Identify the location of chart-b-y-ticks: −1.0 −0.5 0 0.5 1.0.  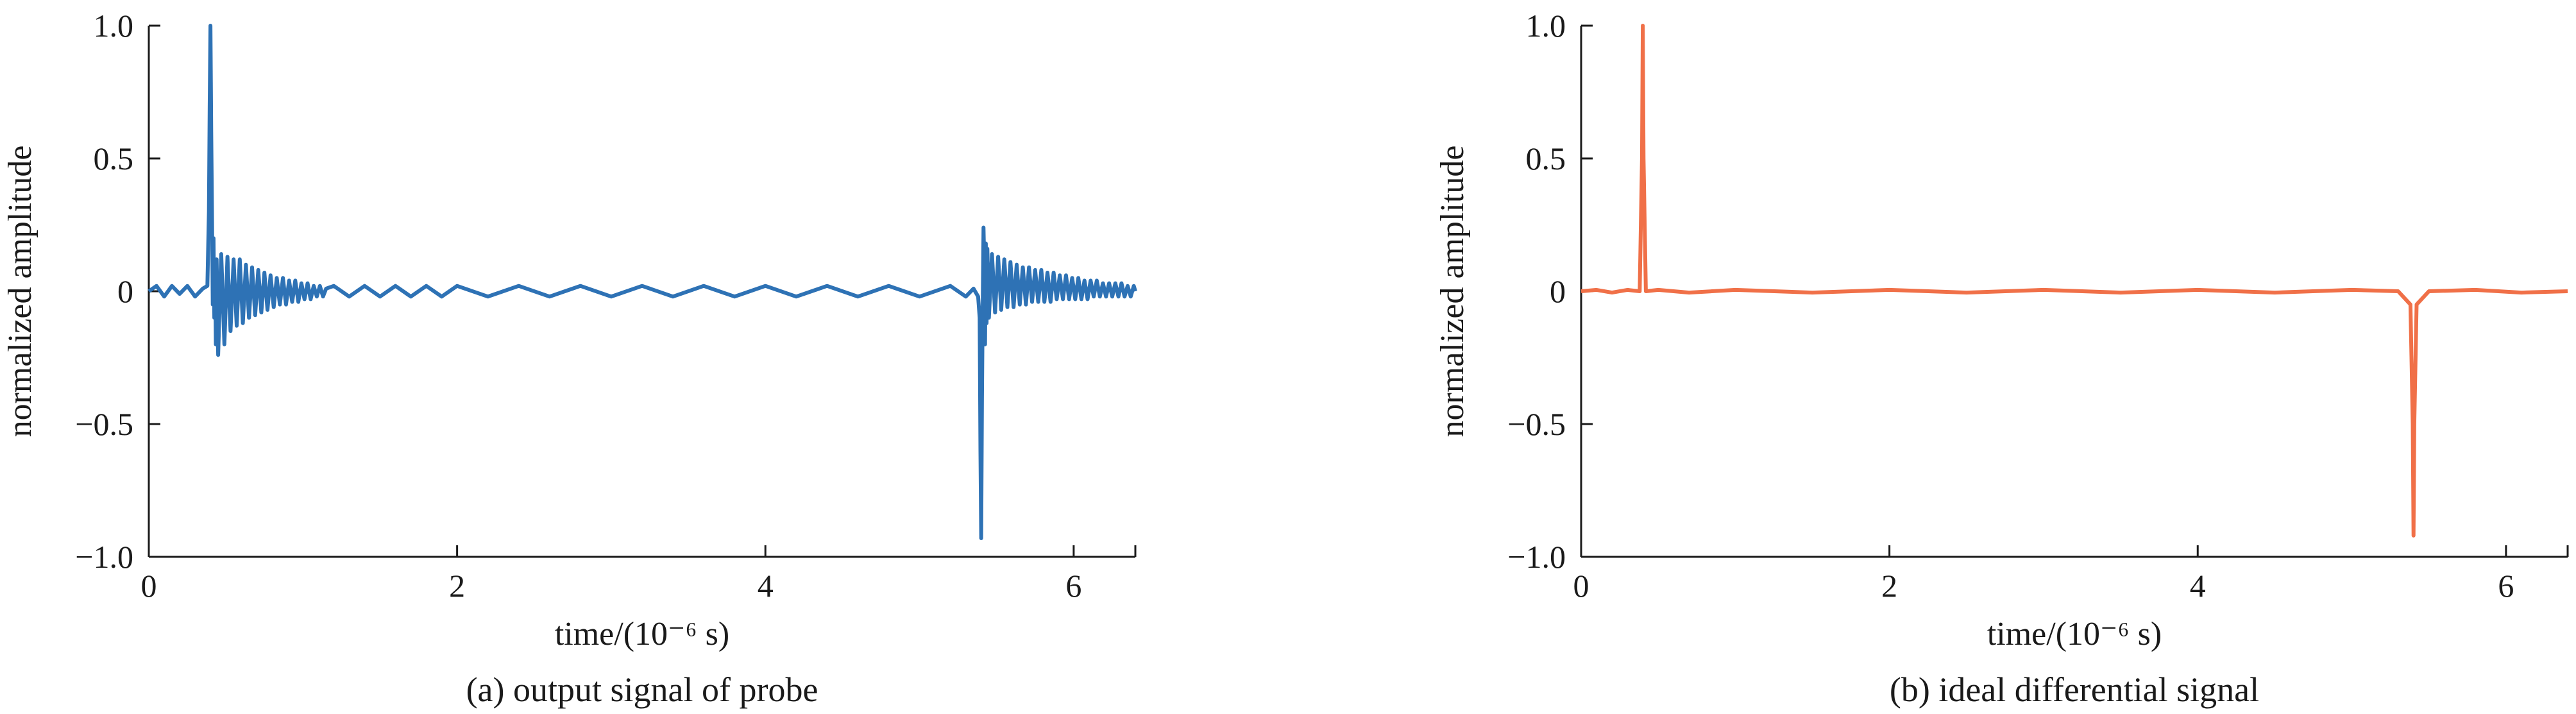
(1550, 291).